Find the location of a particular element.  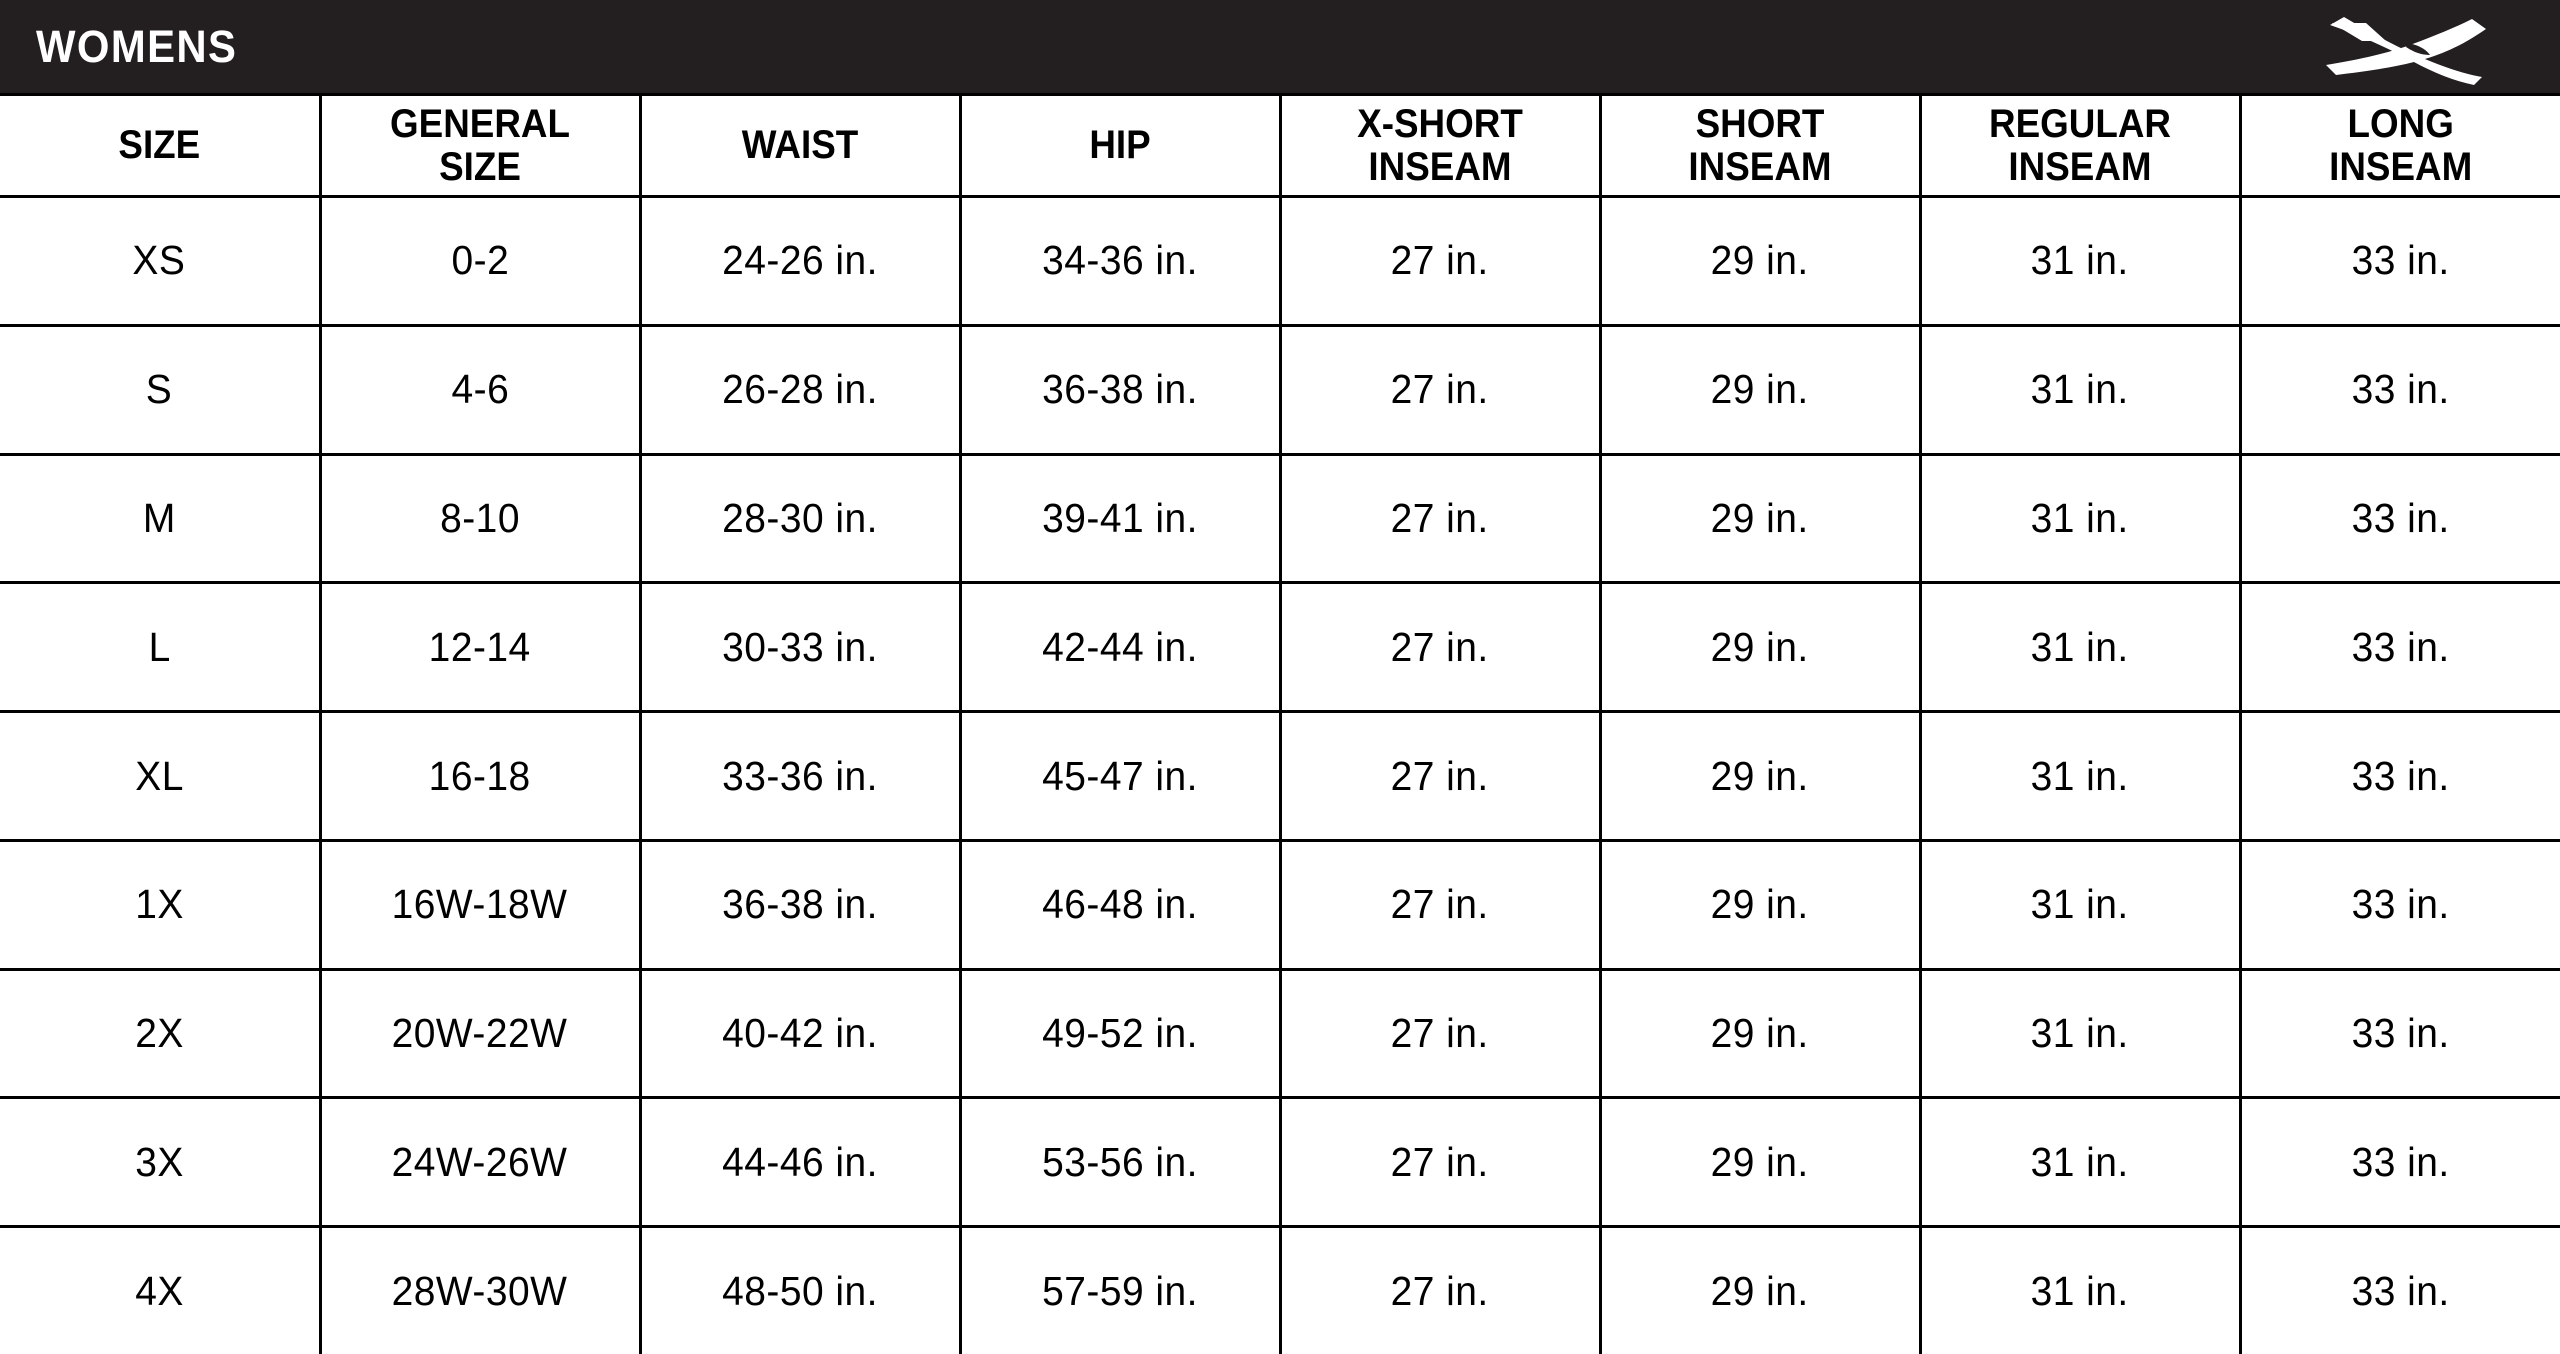

cell-text: 40-42 in. is located at coordinates (800, 1033).